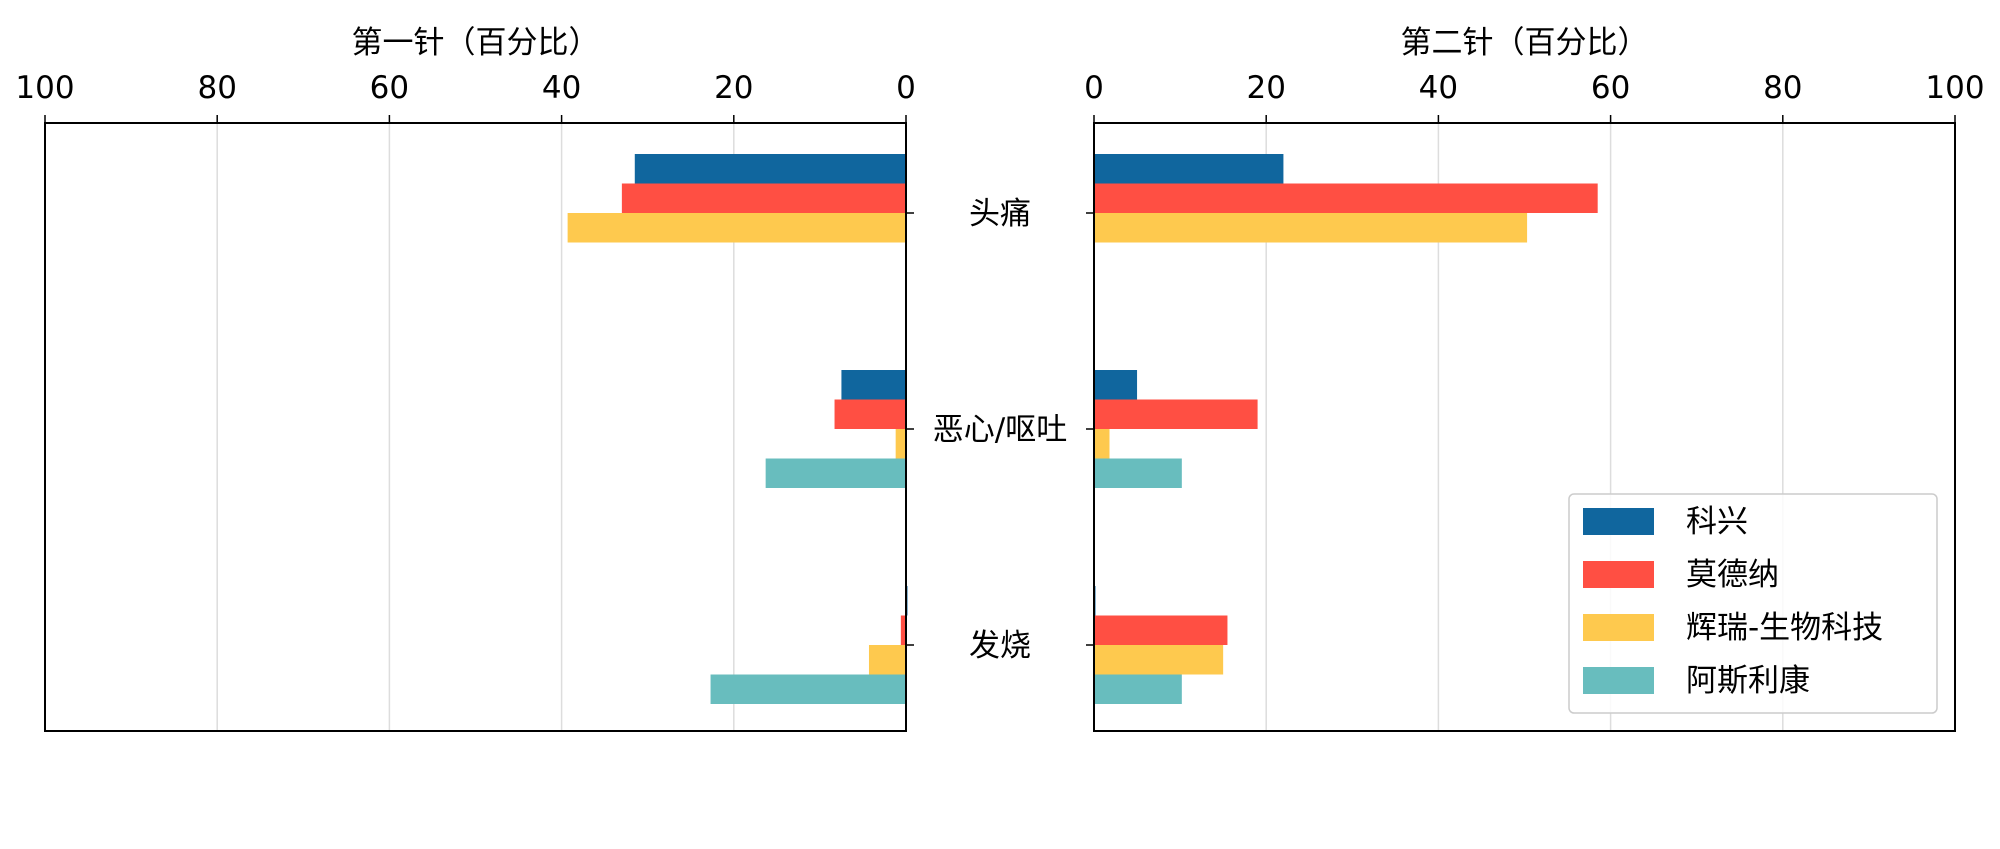 This screenshot has width=2000, height=849. I want to click on legend-label-4: 阿斯利康, so click(1748, 681).